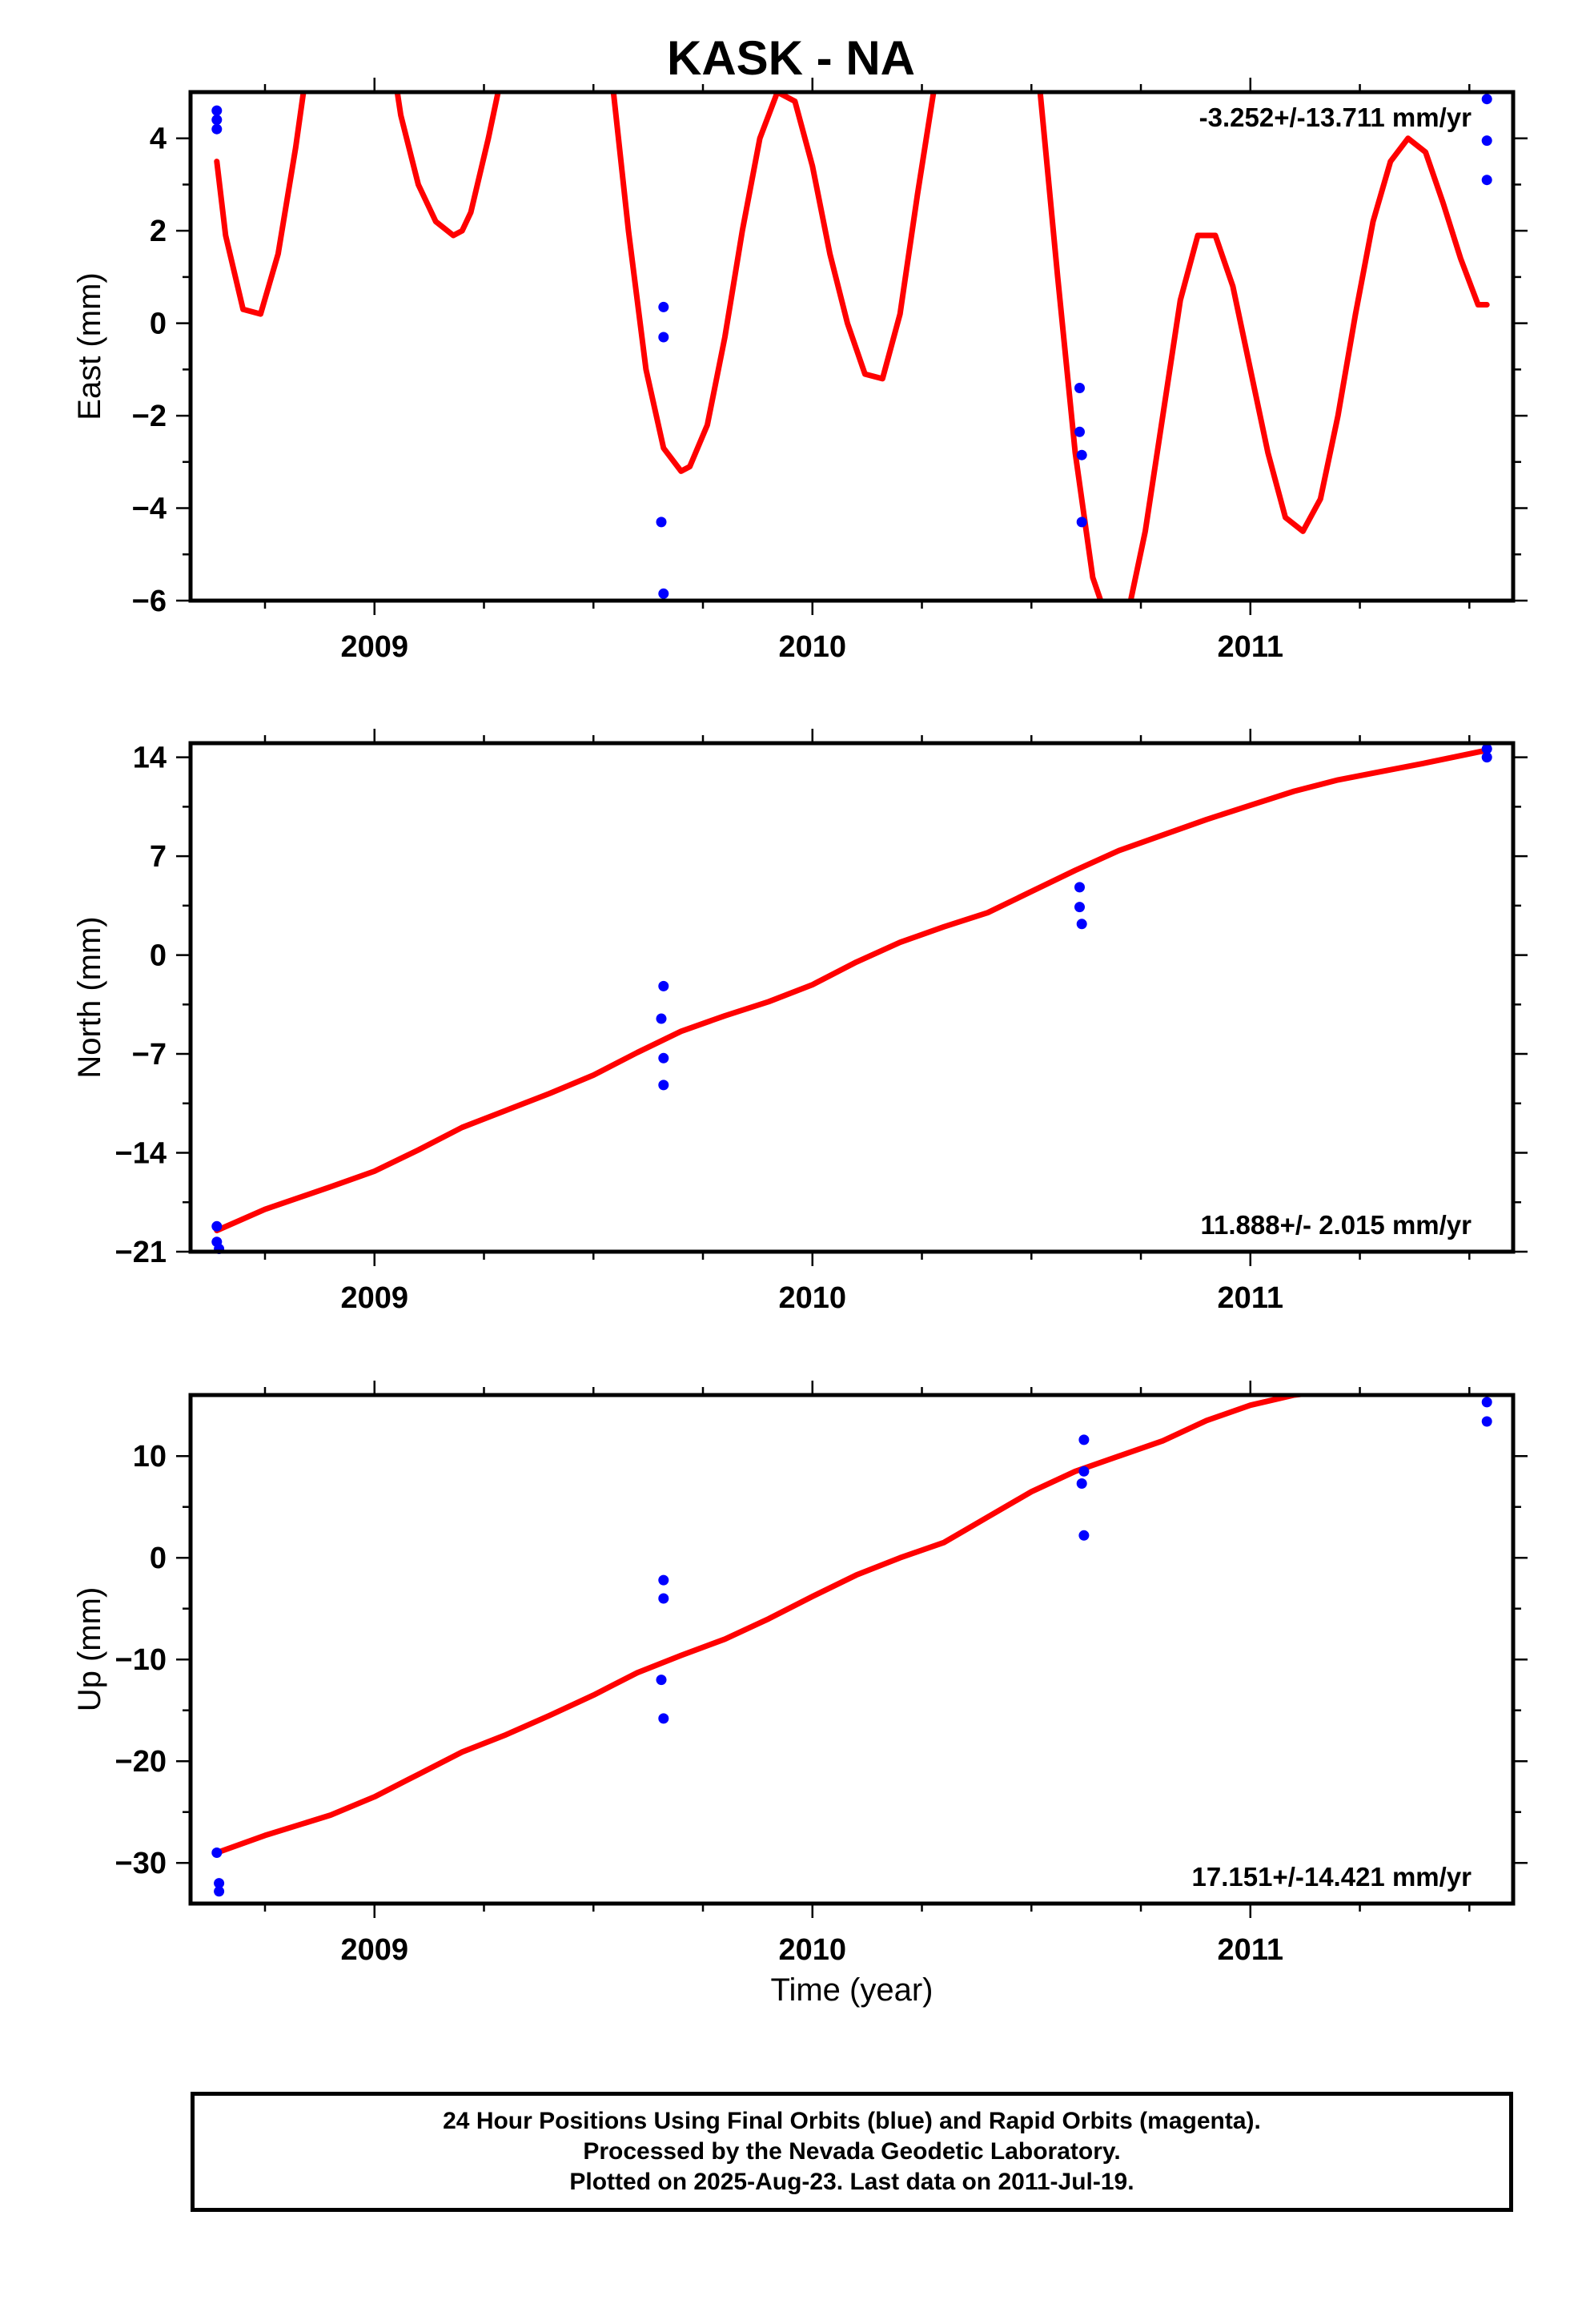  I want to click on y-tick-label-up: 10, so click(150, 1457).